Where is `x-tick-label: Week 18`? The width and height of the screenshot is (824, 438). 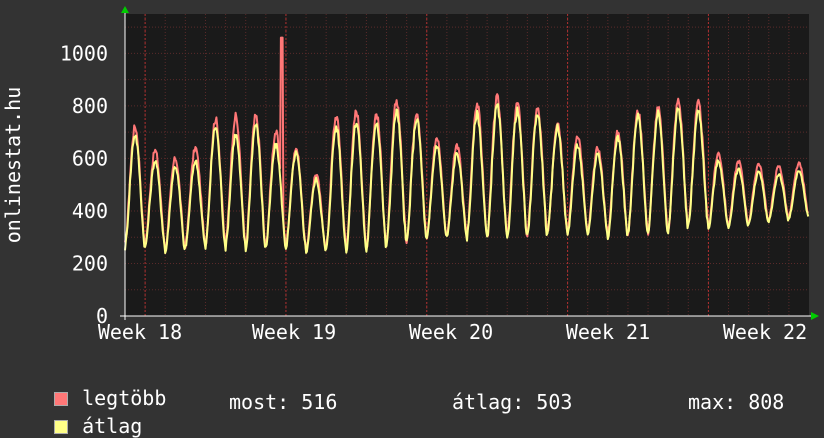
x-tick-label: Week 18 is located at coordinates (140, 332).